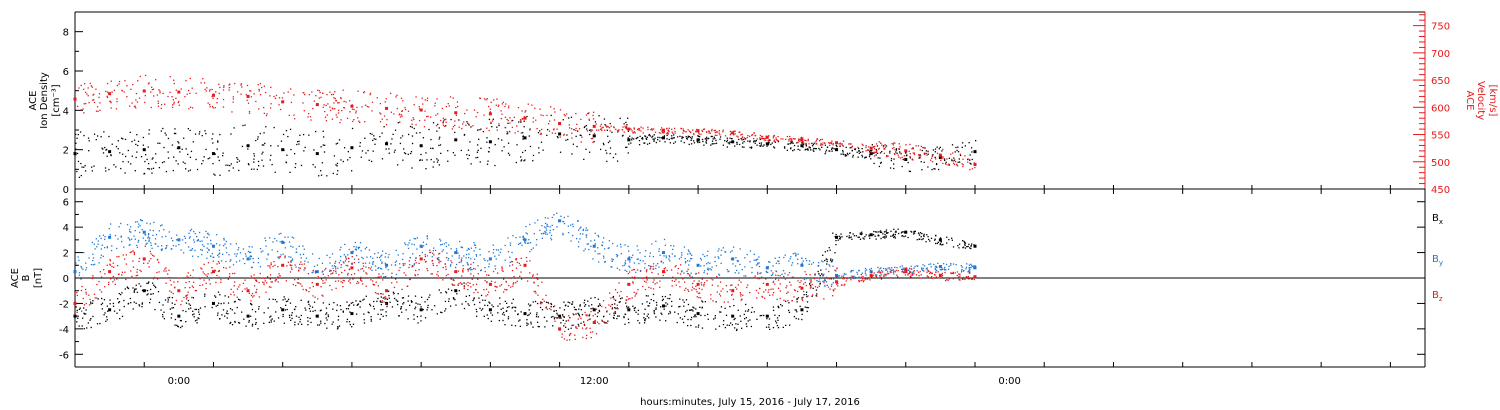 This screenshot has height=410, width=1500. Describe the element at coordinates (317, 105) in the screenshot. I see `velocity-point` at that location.